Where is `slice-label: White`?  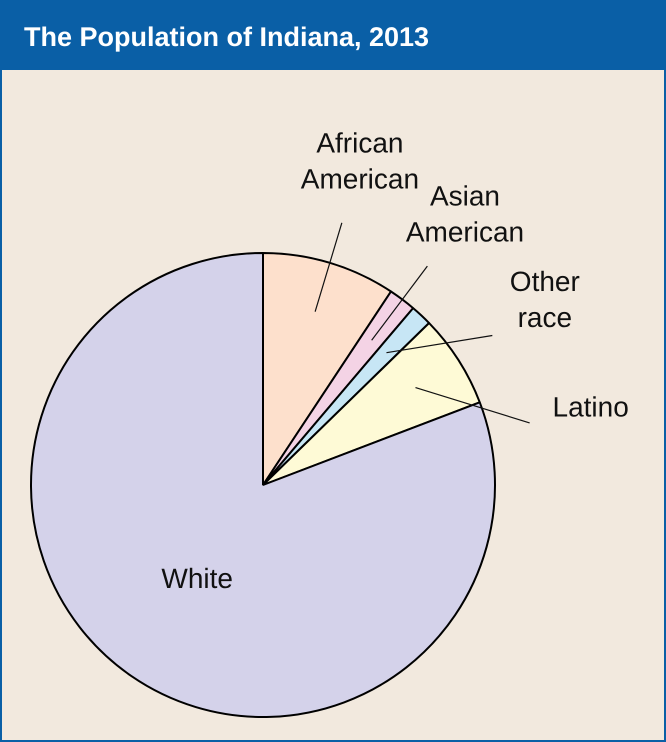 slice-label: White is located at coordinates (197, 578).